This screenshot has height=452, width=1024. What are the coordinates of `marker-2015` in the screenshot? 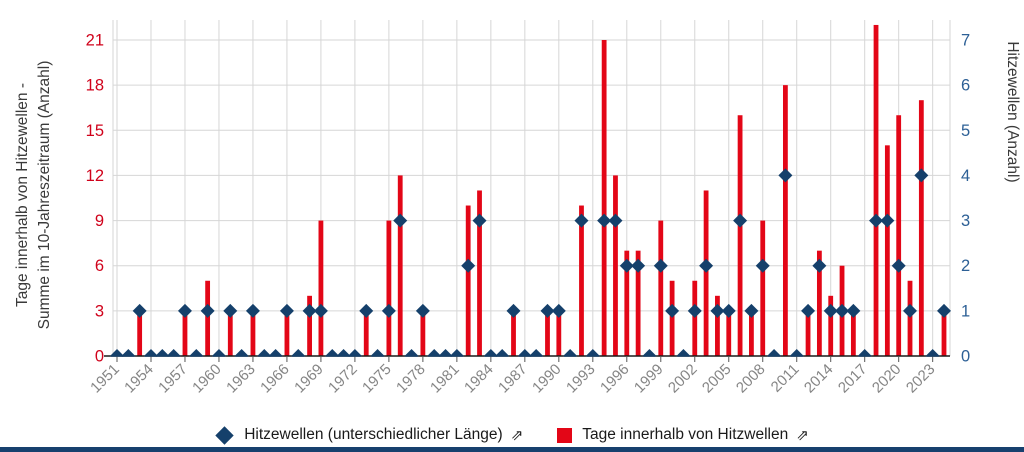 It's located at (842, 310).